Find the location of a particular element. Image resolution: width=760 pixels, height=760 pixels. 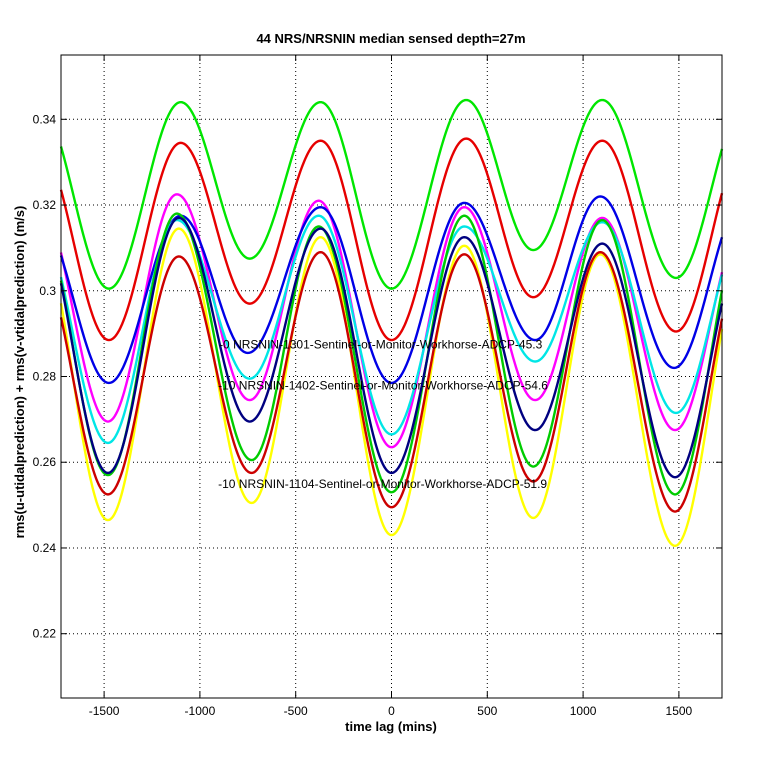

x-tick-label: -1500 is located at coordinates (104, 711).